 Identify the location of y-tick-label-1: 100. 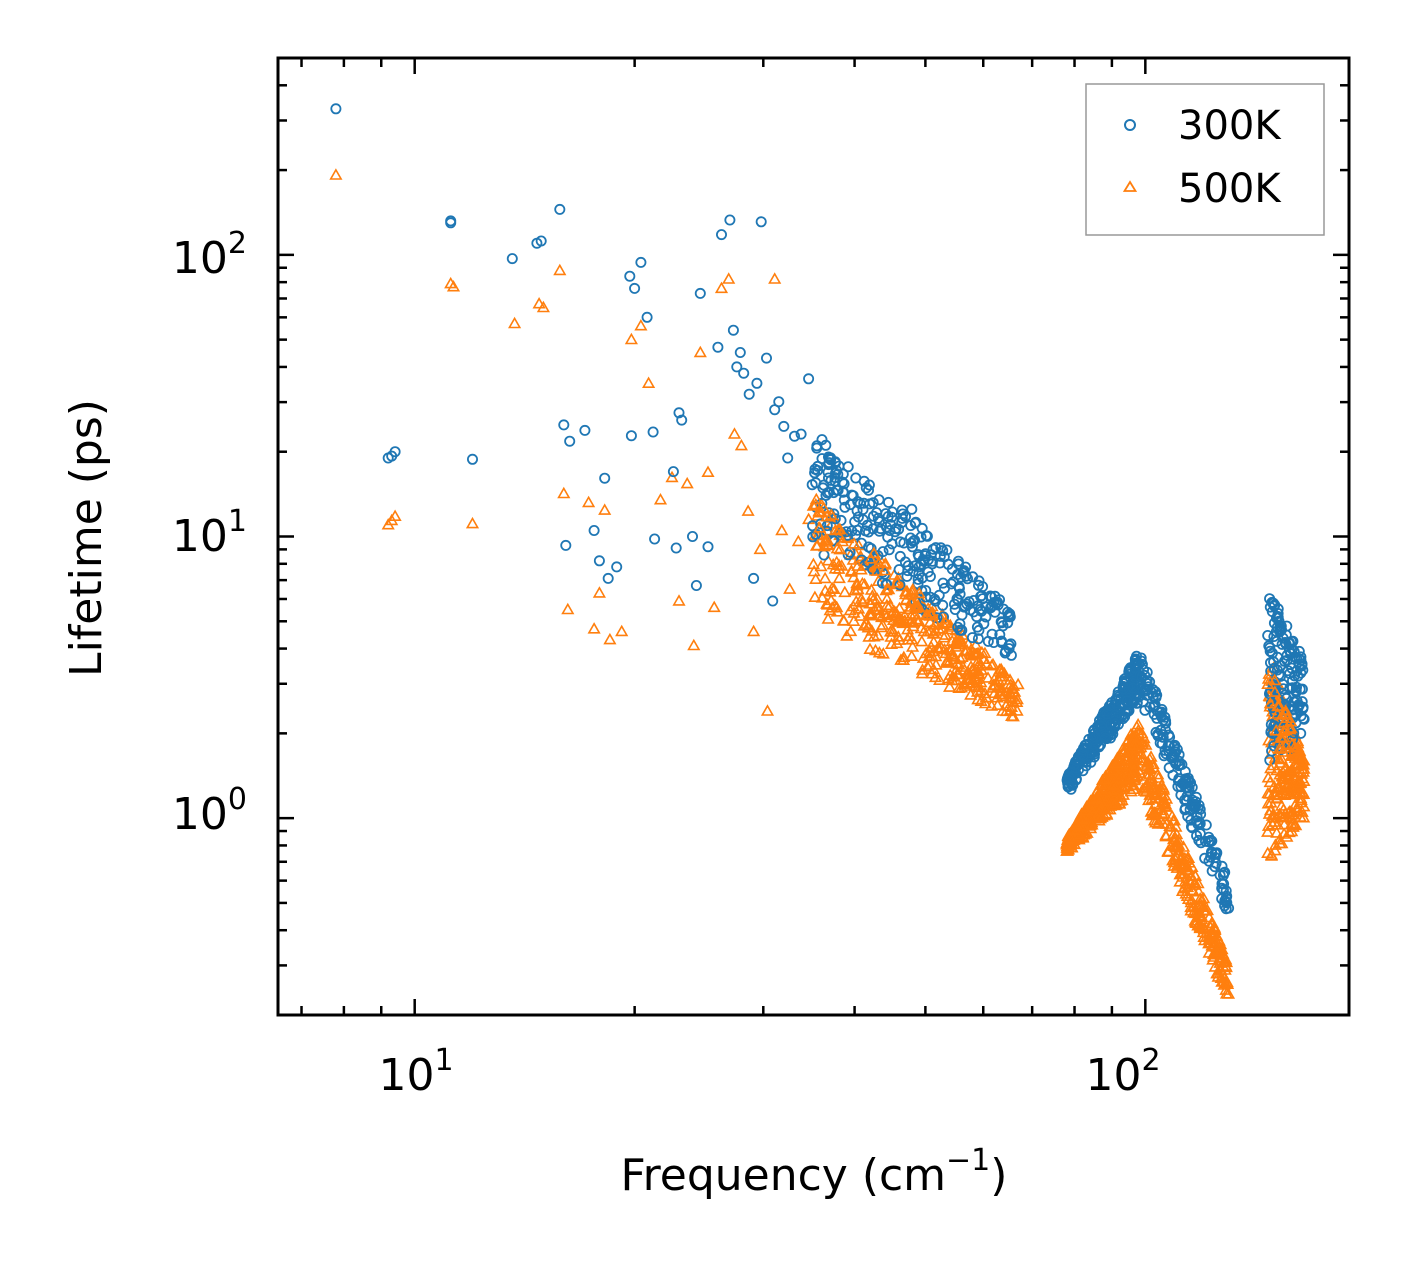
(209, 811).